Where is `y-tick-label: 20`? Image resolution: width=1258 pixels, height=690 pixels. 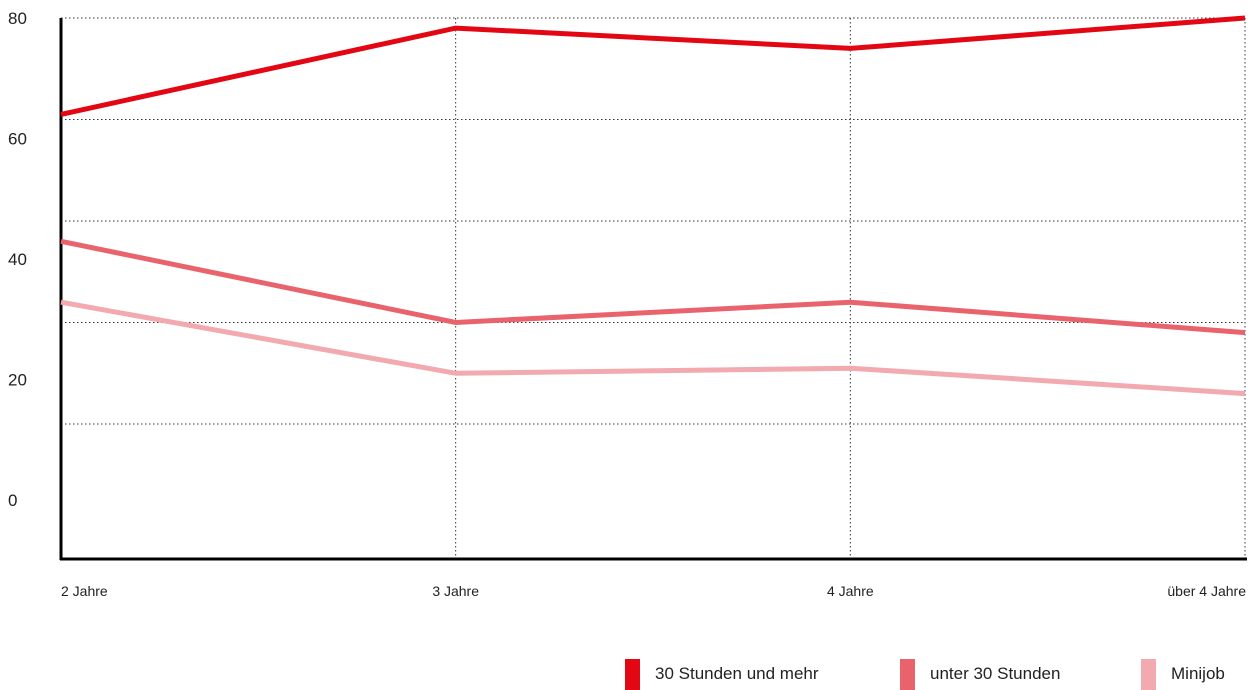
y-tick-label: 20 is located at coordinates (17, 380).